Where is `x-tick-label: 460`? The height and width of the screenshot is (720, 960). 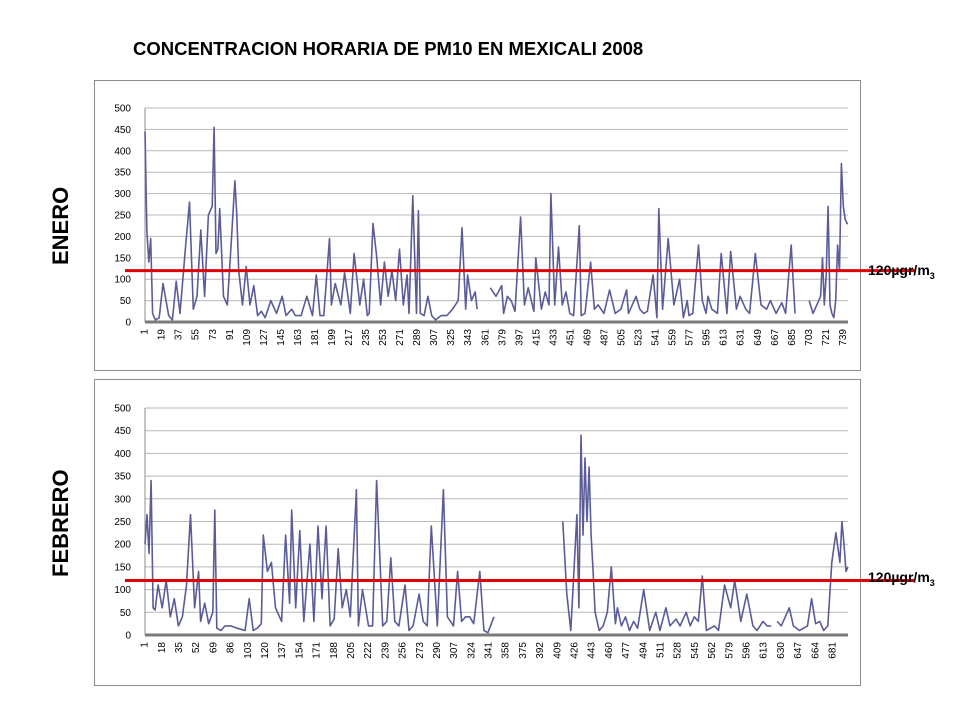
x-tick-label: 460 is located at coordinates (609, 650).